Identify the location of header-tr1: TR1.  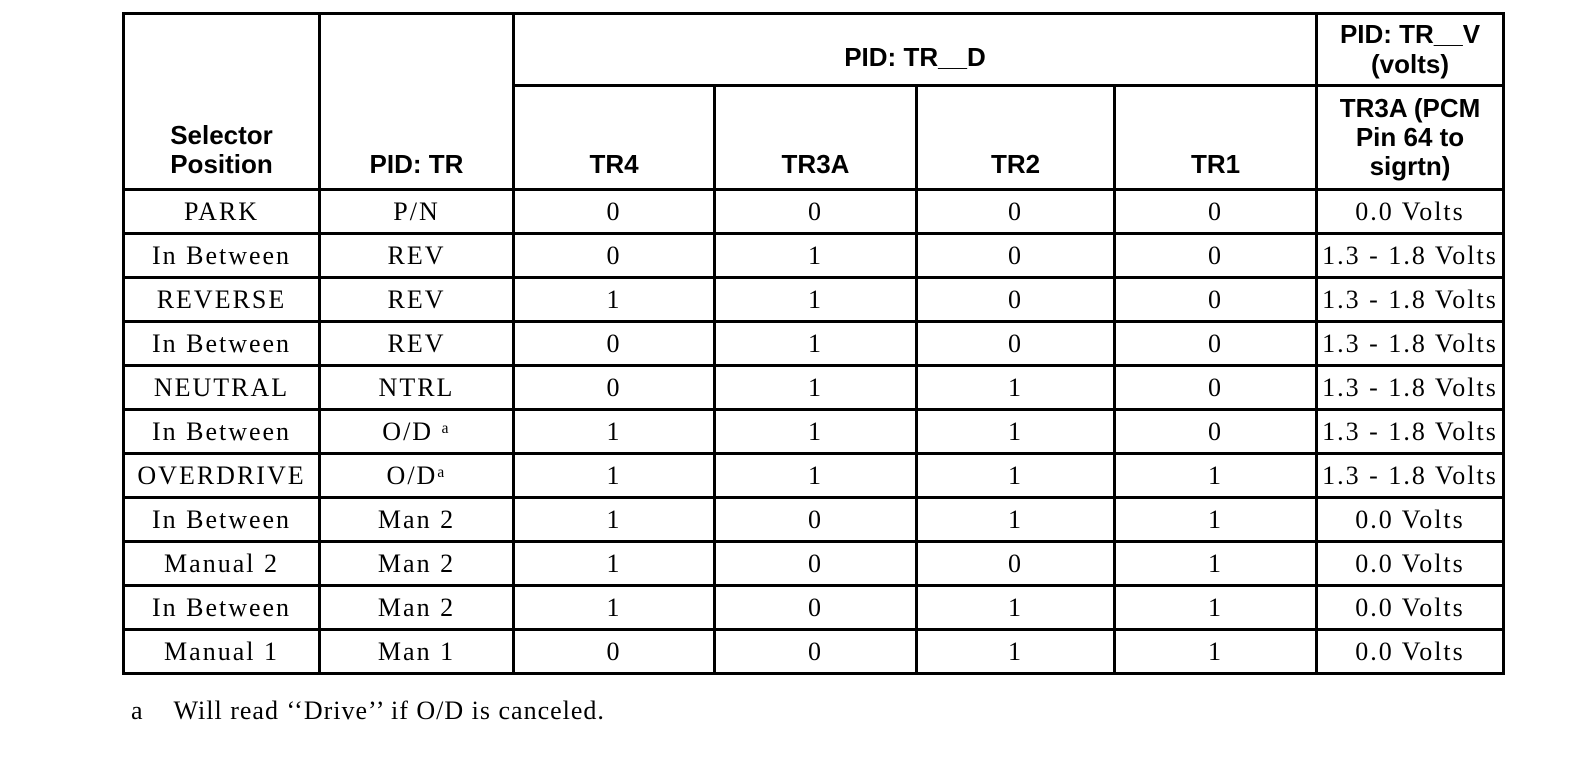
(1215, 137).